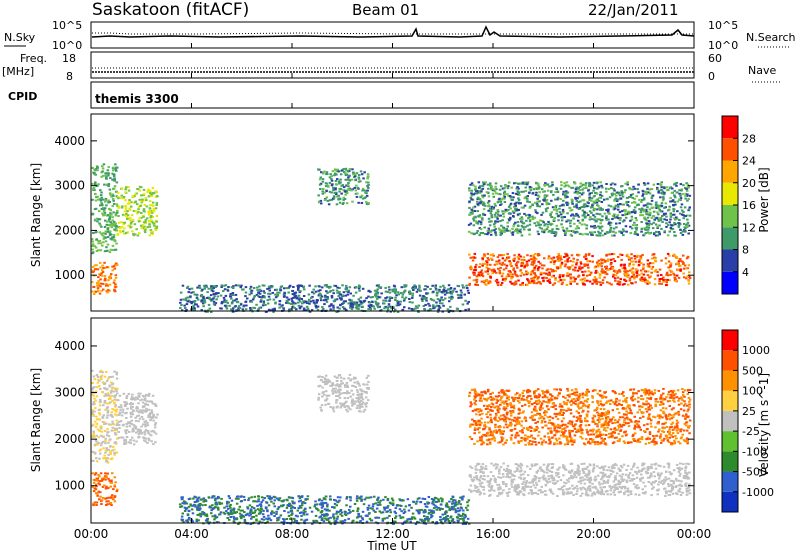 The height and width of the screenshot is (554, 800). I want to click on station-title: Saskatoon (fitACF), so click(170, 10).